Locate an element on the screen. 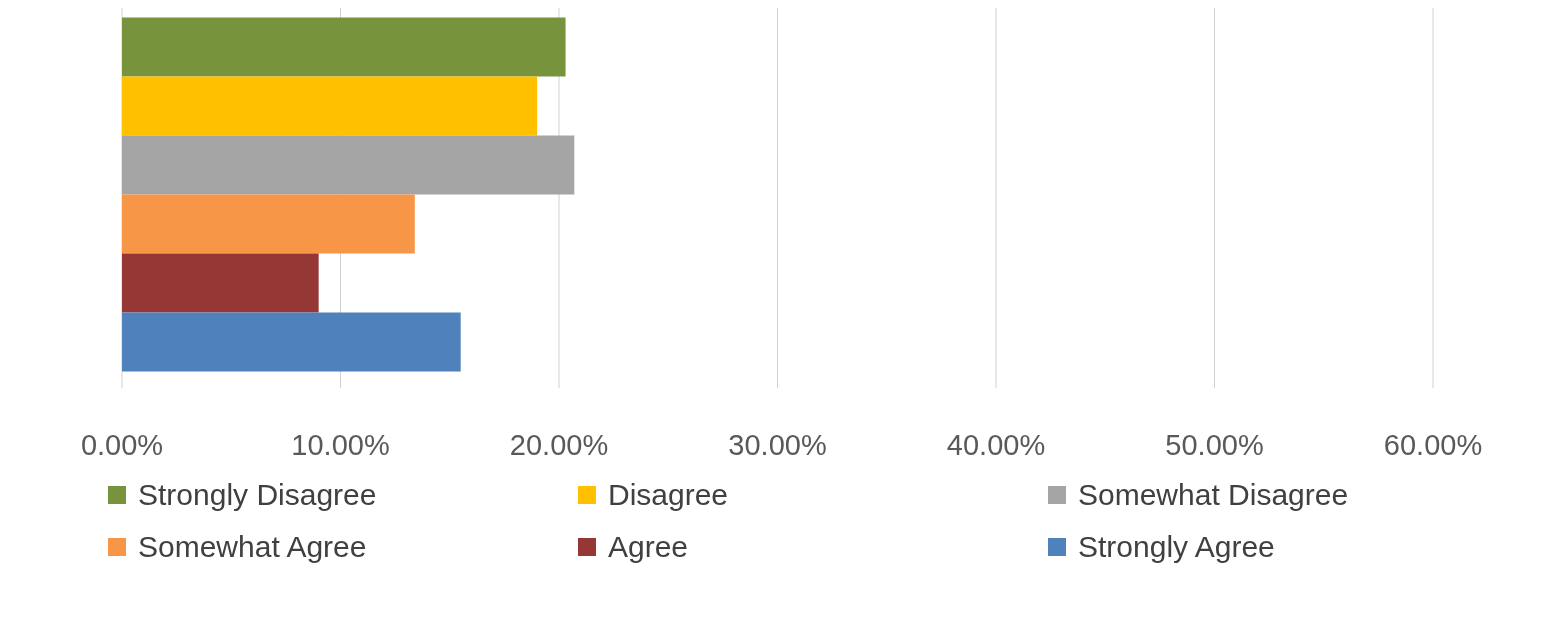 The image size is (1561, 628). x-tick-label: 40.00% is located at coordinates (996, 444).